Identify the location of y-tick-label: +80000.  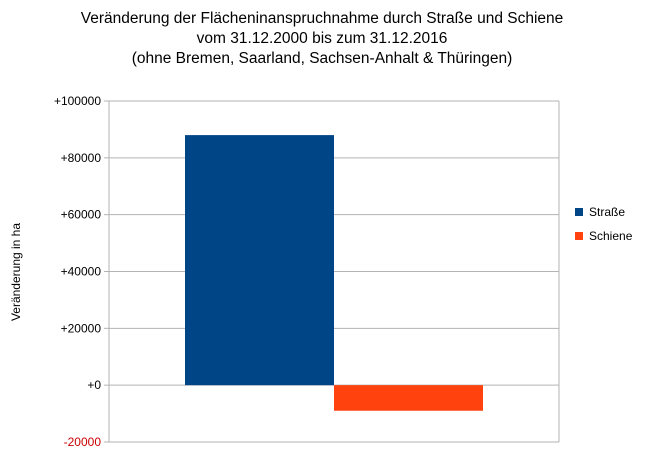
(81, 158).